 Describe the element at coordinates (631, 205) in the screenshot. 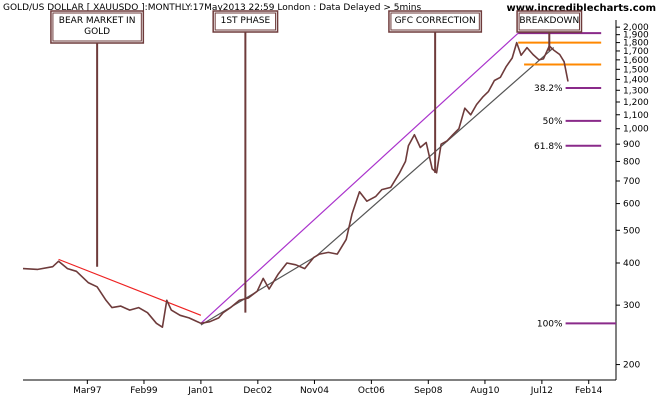

I see `y-tick-label: 600` at that location.